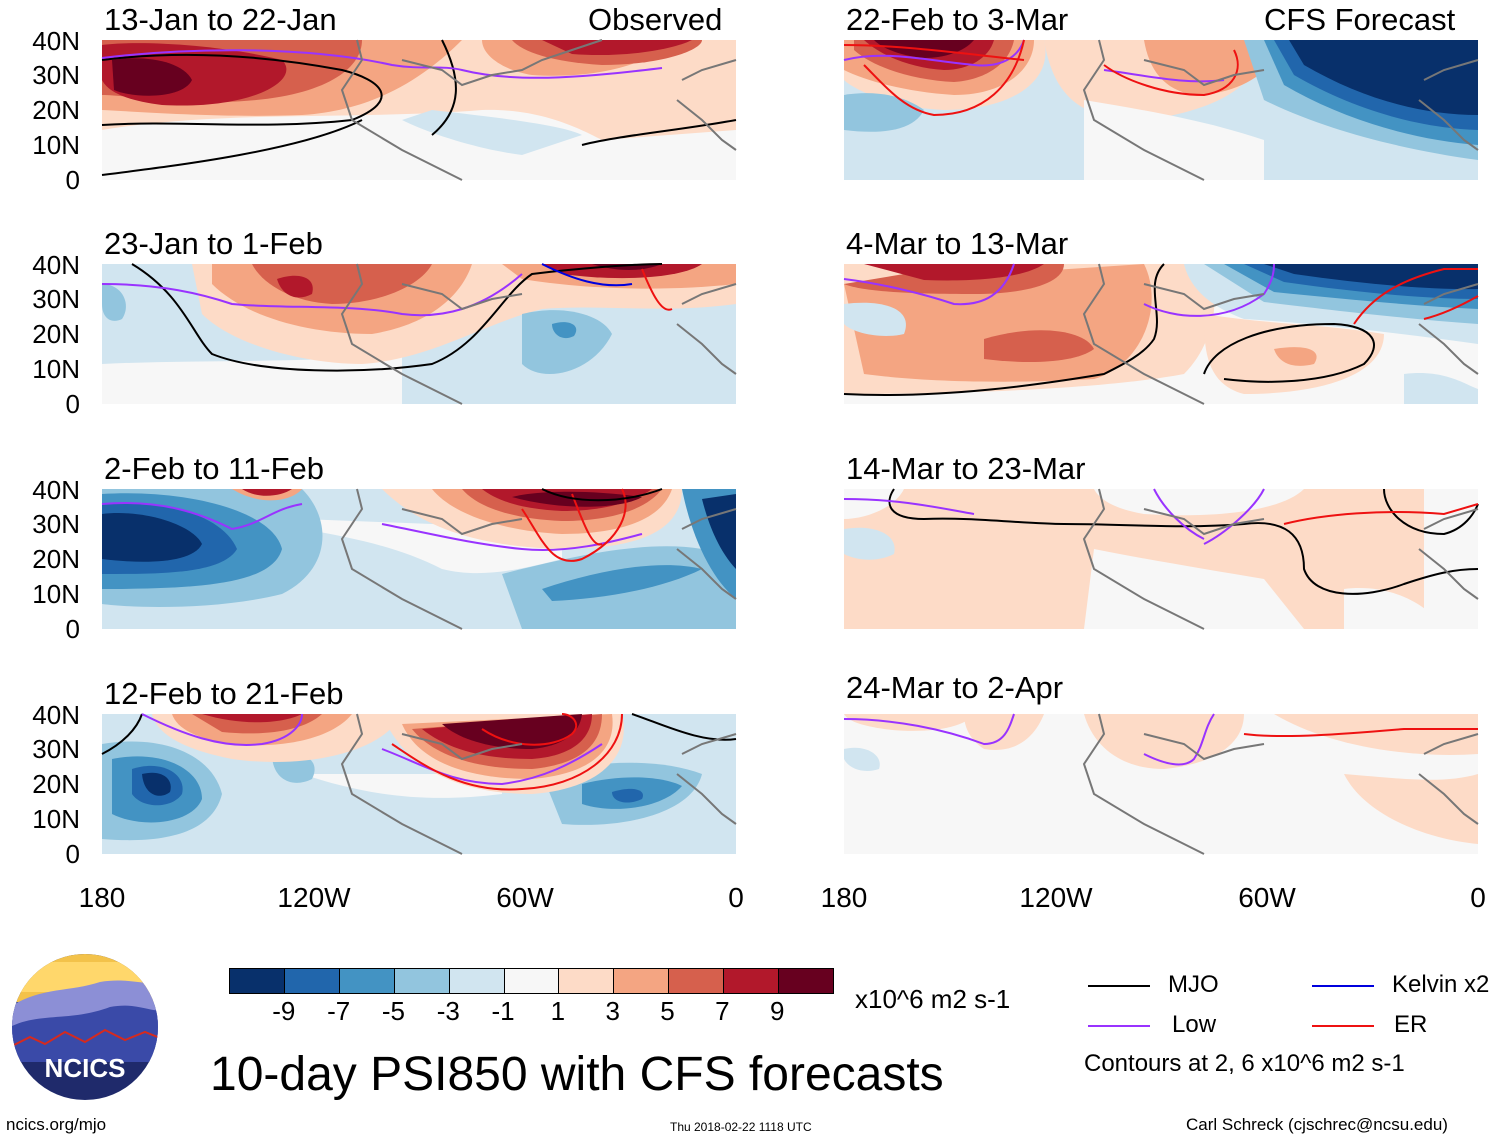  What do you see at coordinates (213, 243) in the screenshot?
I see `panel-title: 23-Jan to 1-Feb` at bounding box center [213, 243].